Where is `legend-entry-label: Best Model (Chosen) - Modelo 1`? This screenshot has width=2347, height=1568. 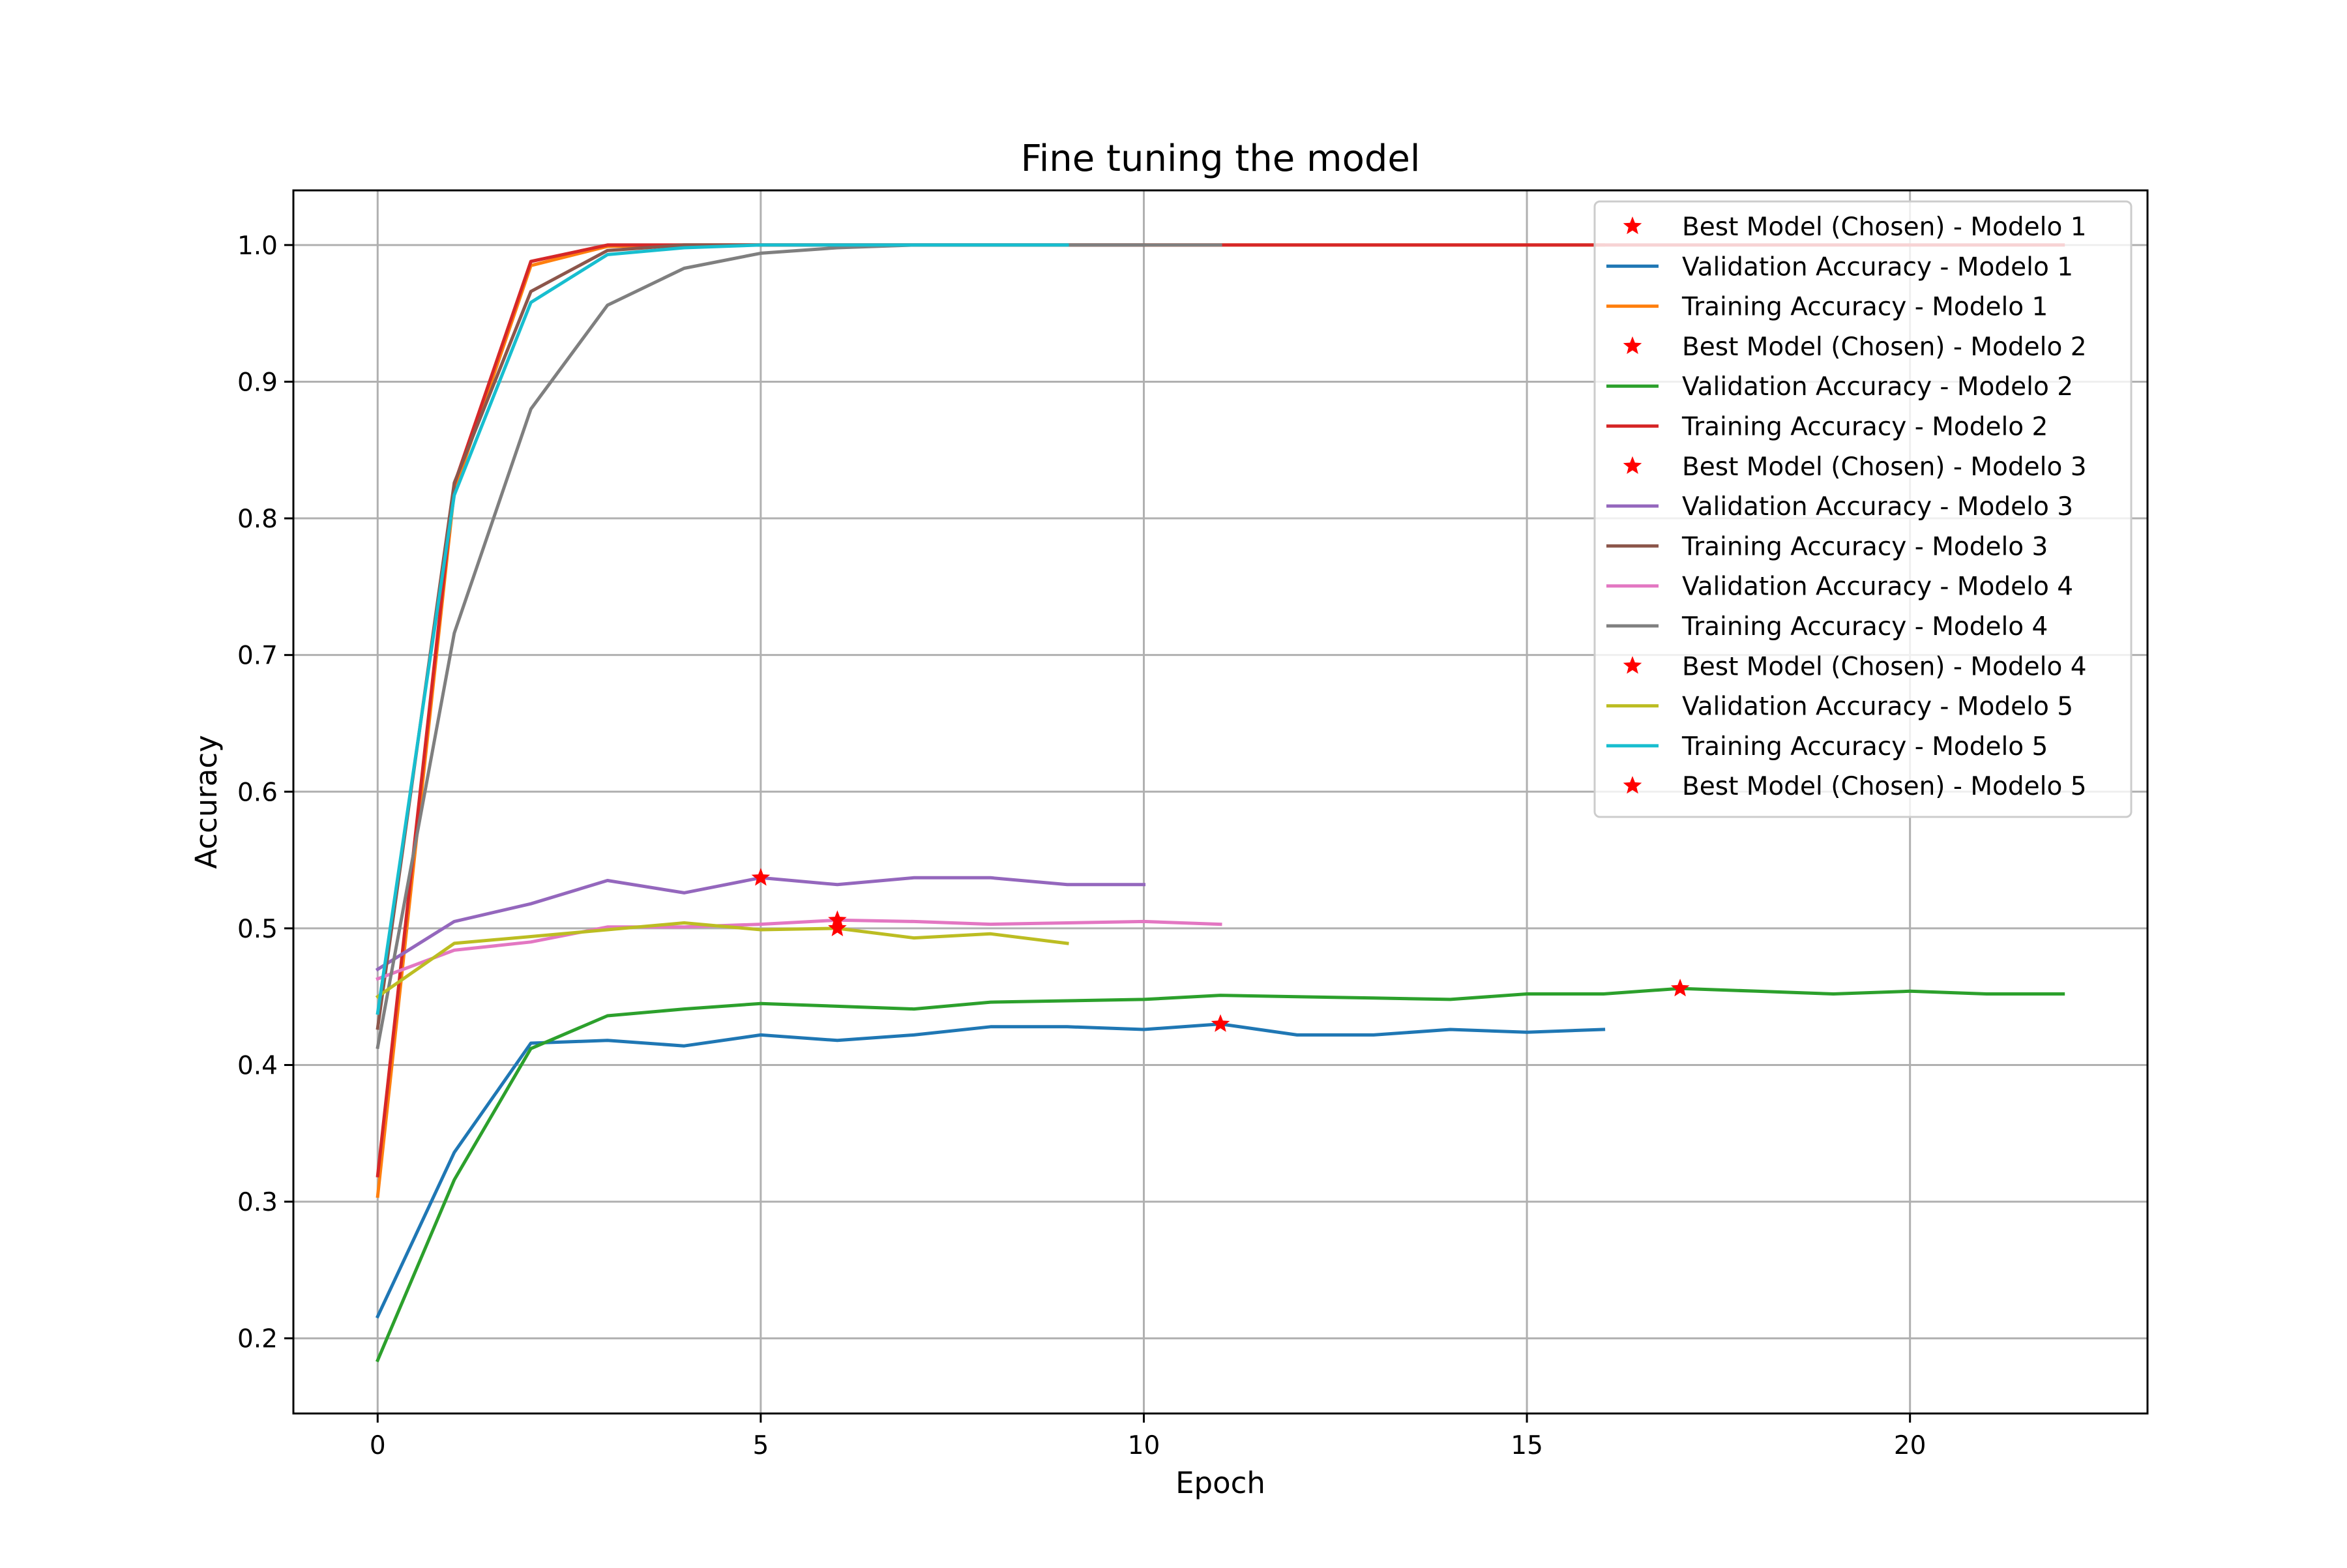
legend-entry-label: Best Model (Chosen) - Modelo 1 is located at coordinates (1884, 228).